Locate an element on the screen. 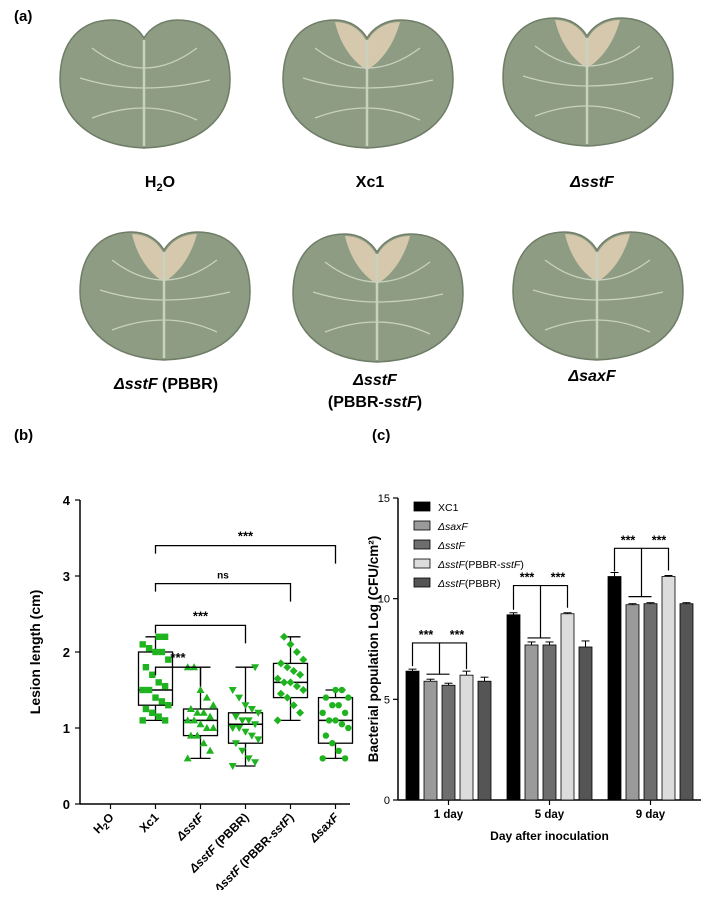 This screenshot has width=709, height=900. panel-b-label: (b) is located at coordinates (23, 435).